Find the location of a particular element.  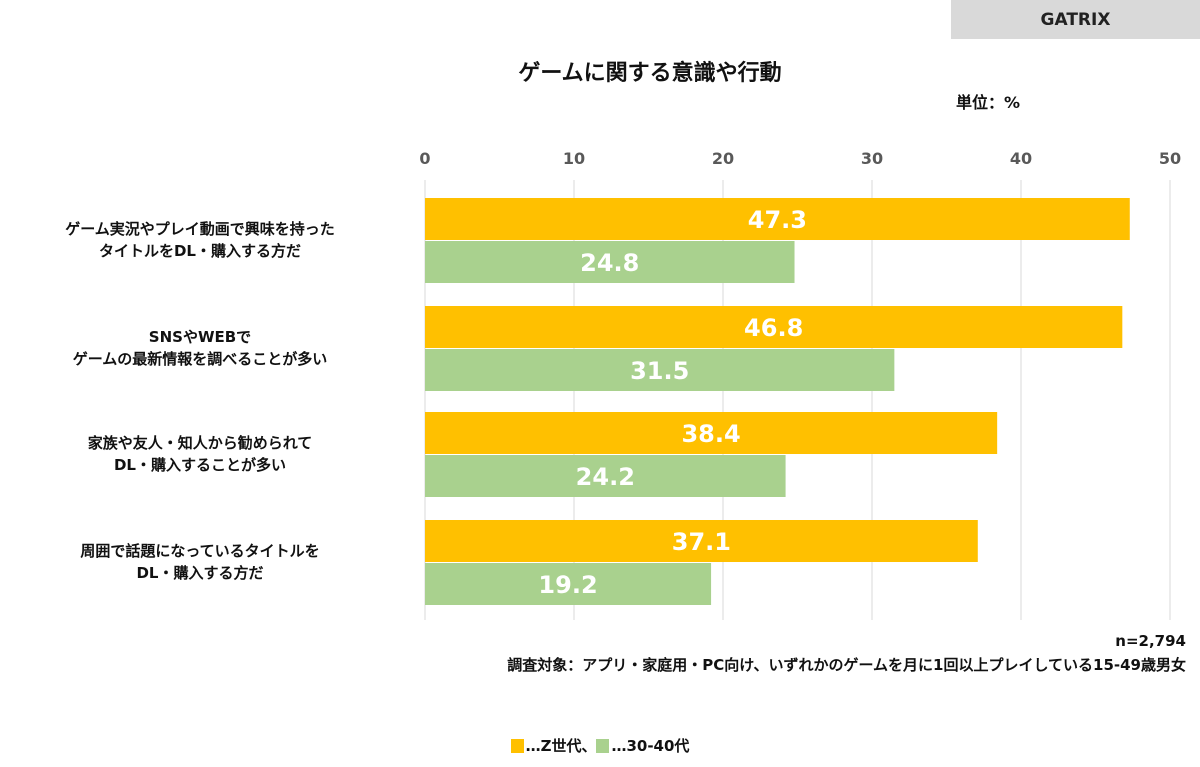

legend-item-3040: …30-40代 is located at coordinates (642, 746).